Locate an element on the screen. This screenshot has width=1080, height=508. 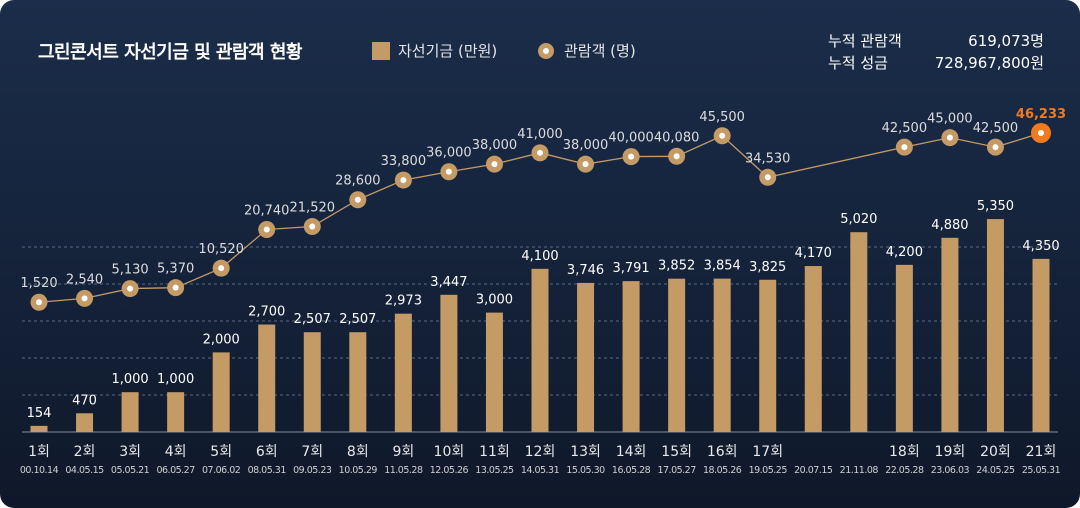
bar-value-label: 1,000 is located at coordinates (129, 379).